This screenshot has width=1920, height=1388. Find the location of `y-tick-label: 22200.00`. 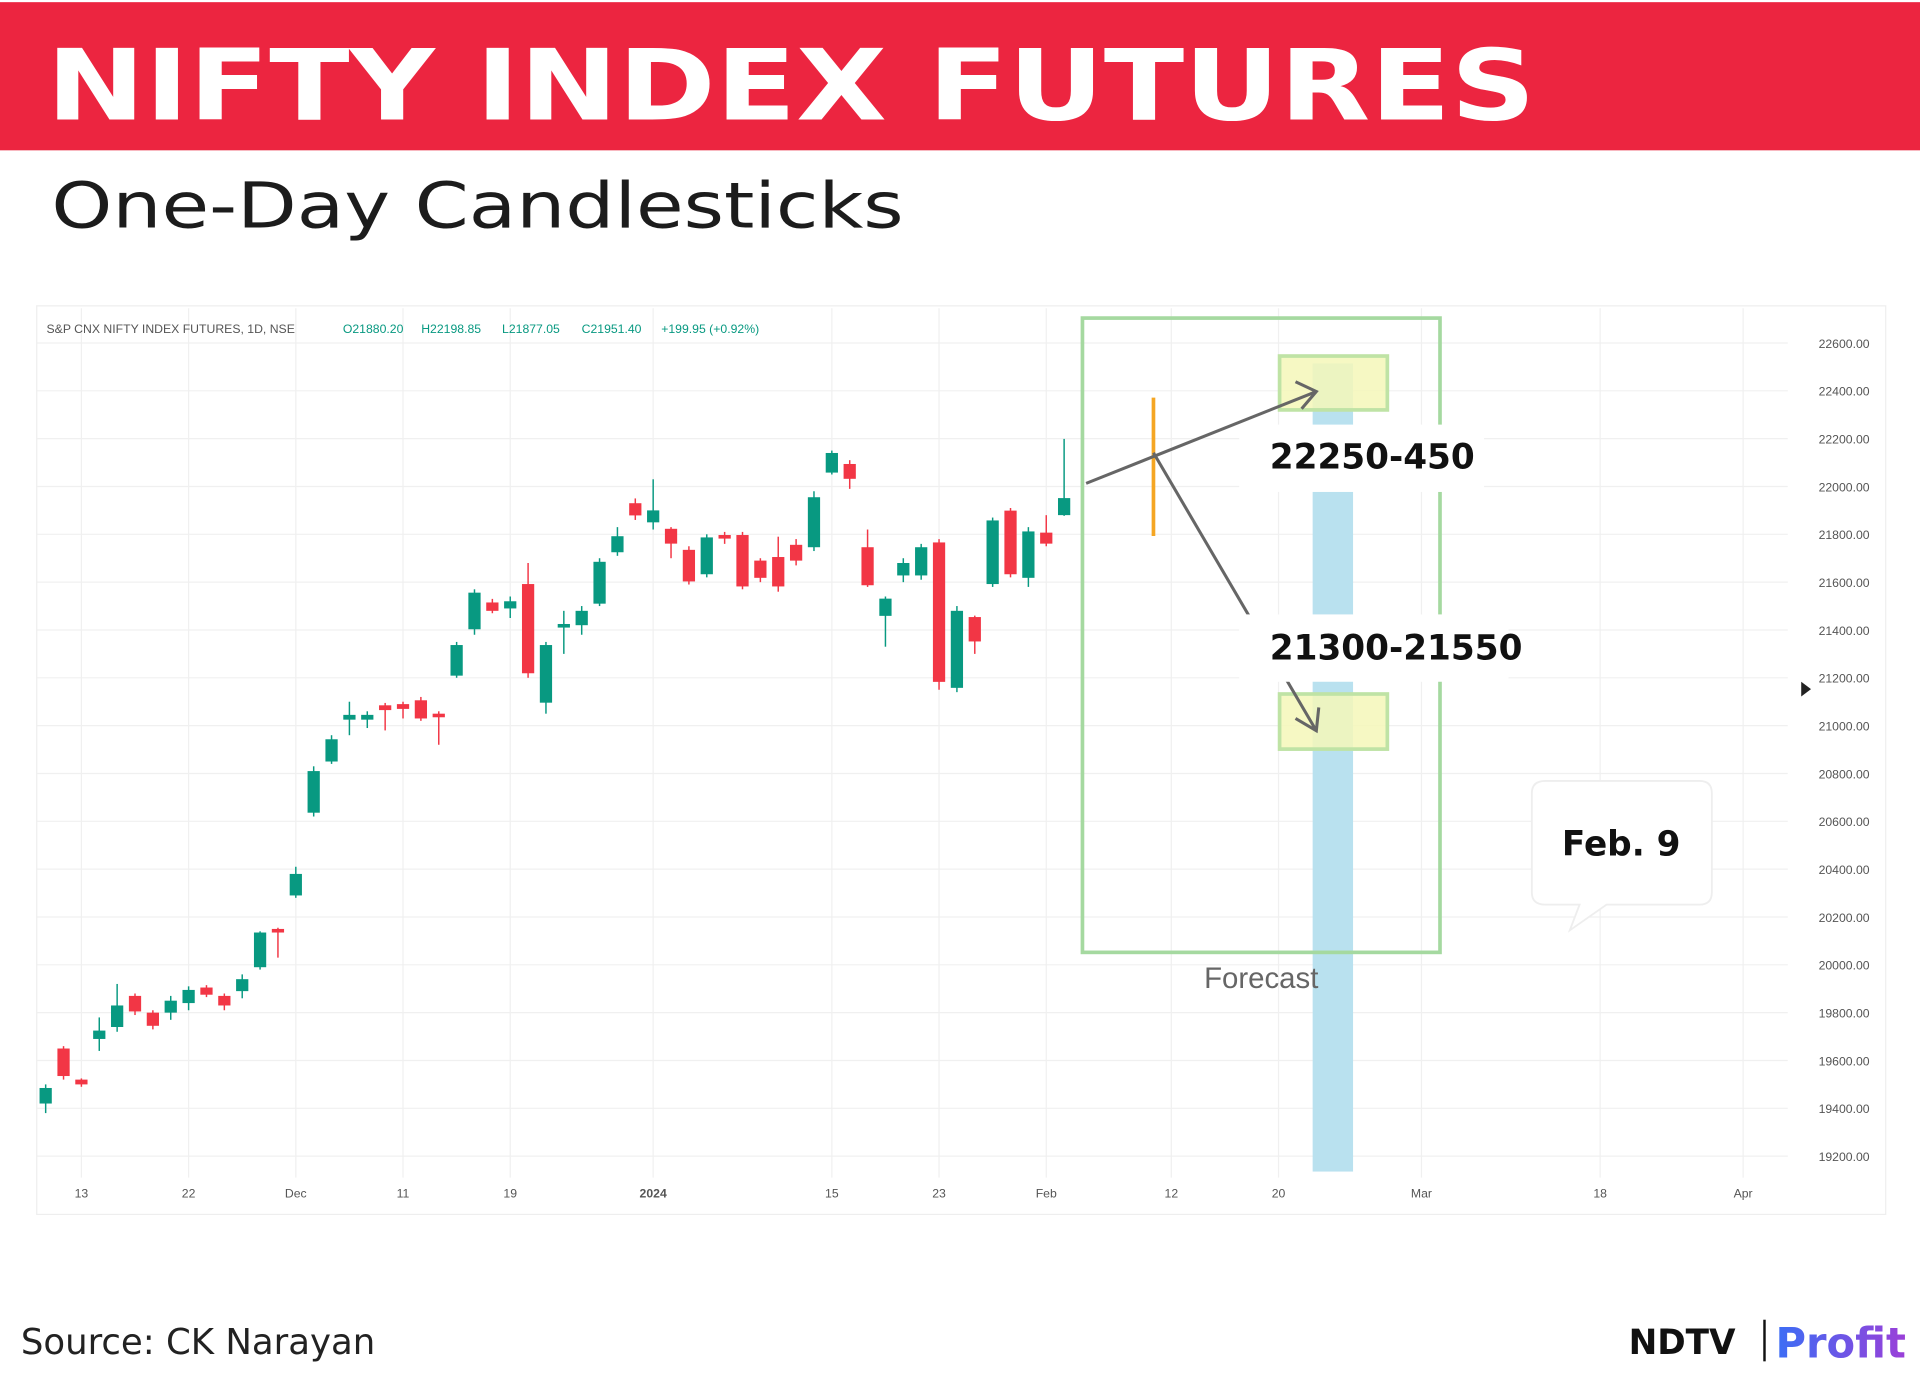

y-tick-label: 22200.00 is located at coordinates (1844, 440).